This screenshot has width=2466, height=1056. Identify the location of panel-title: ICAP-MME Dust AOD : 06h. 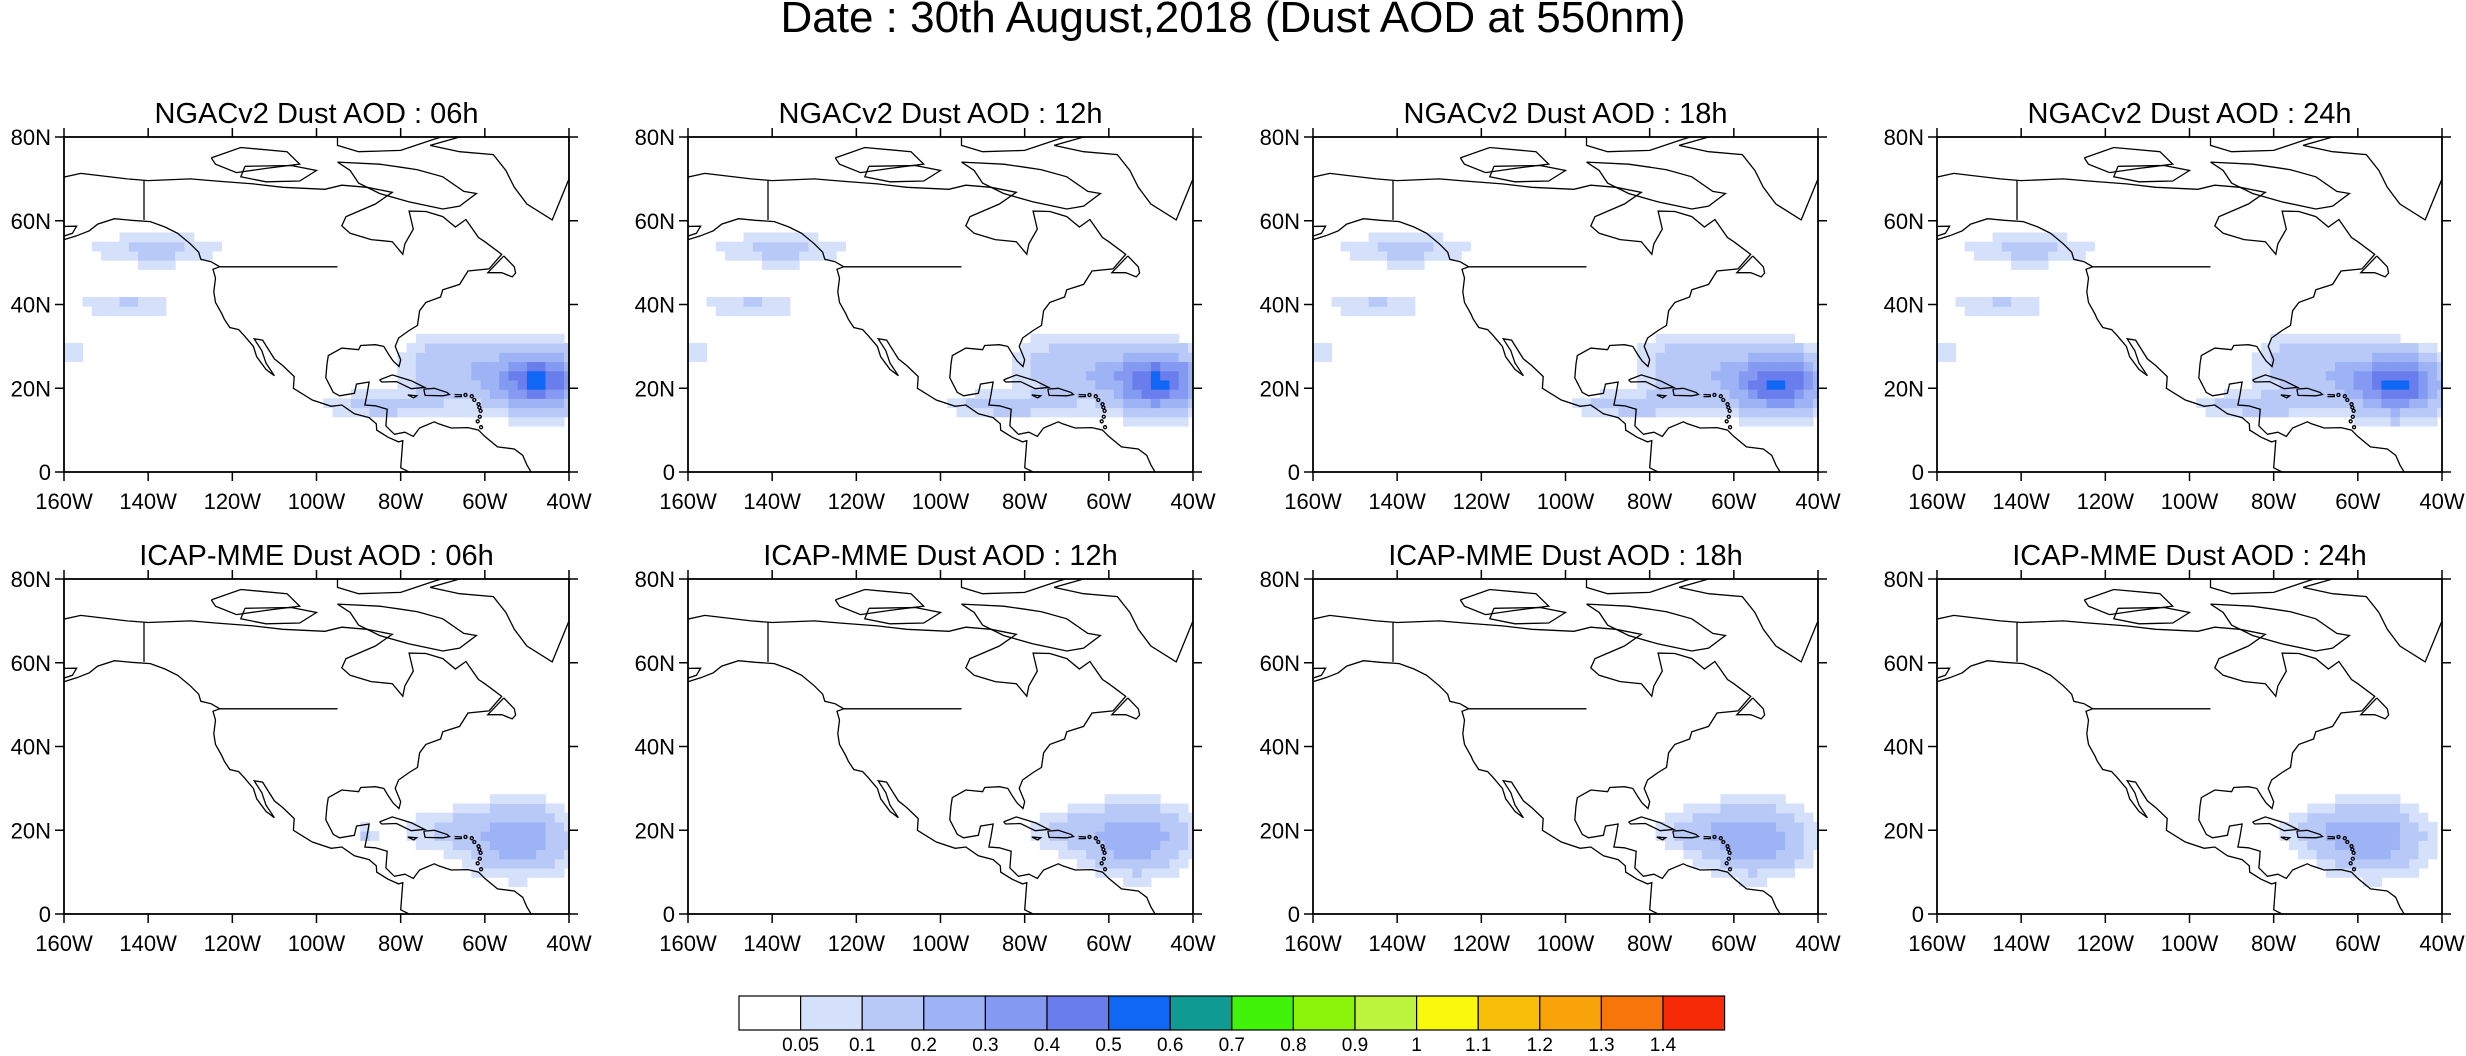
(316, 556).